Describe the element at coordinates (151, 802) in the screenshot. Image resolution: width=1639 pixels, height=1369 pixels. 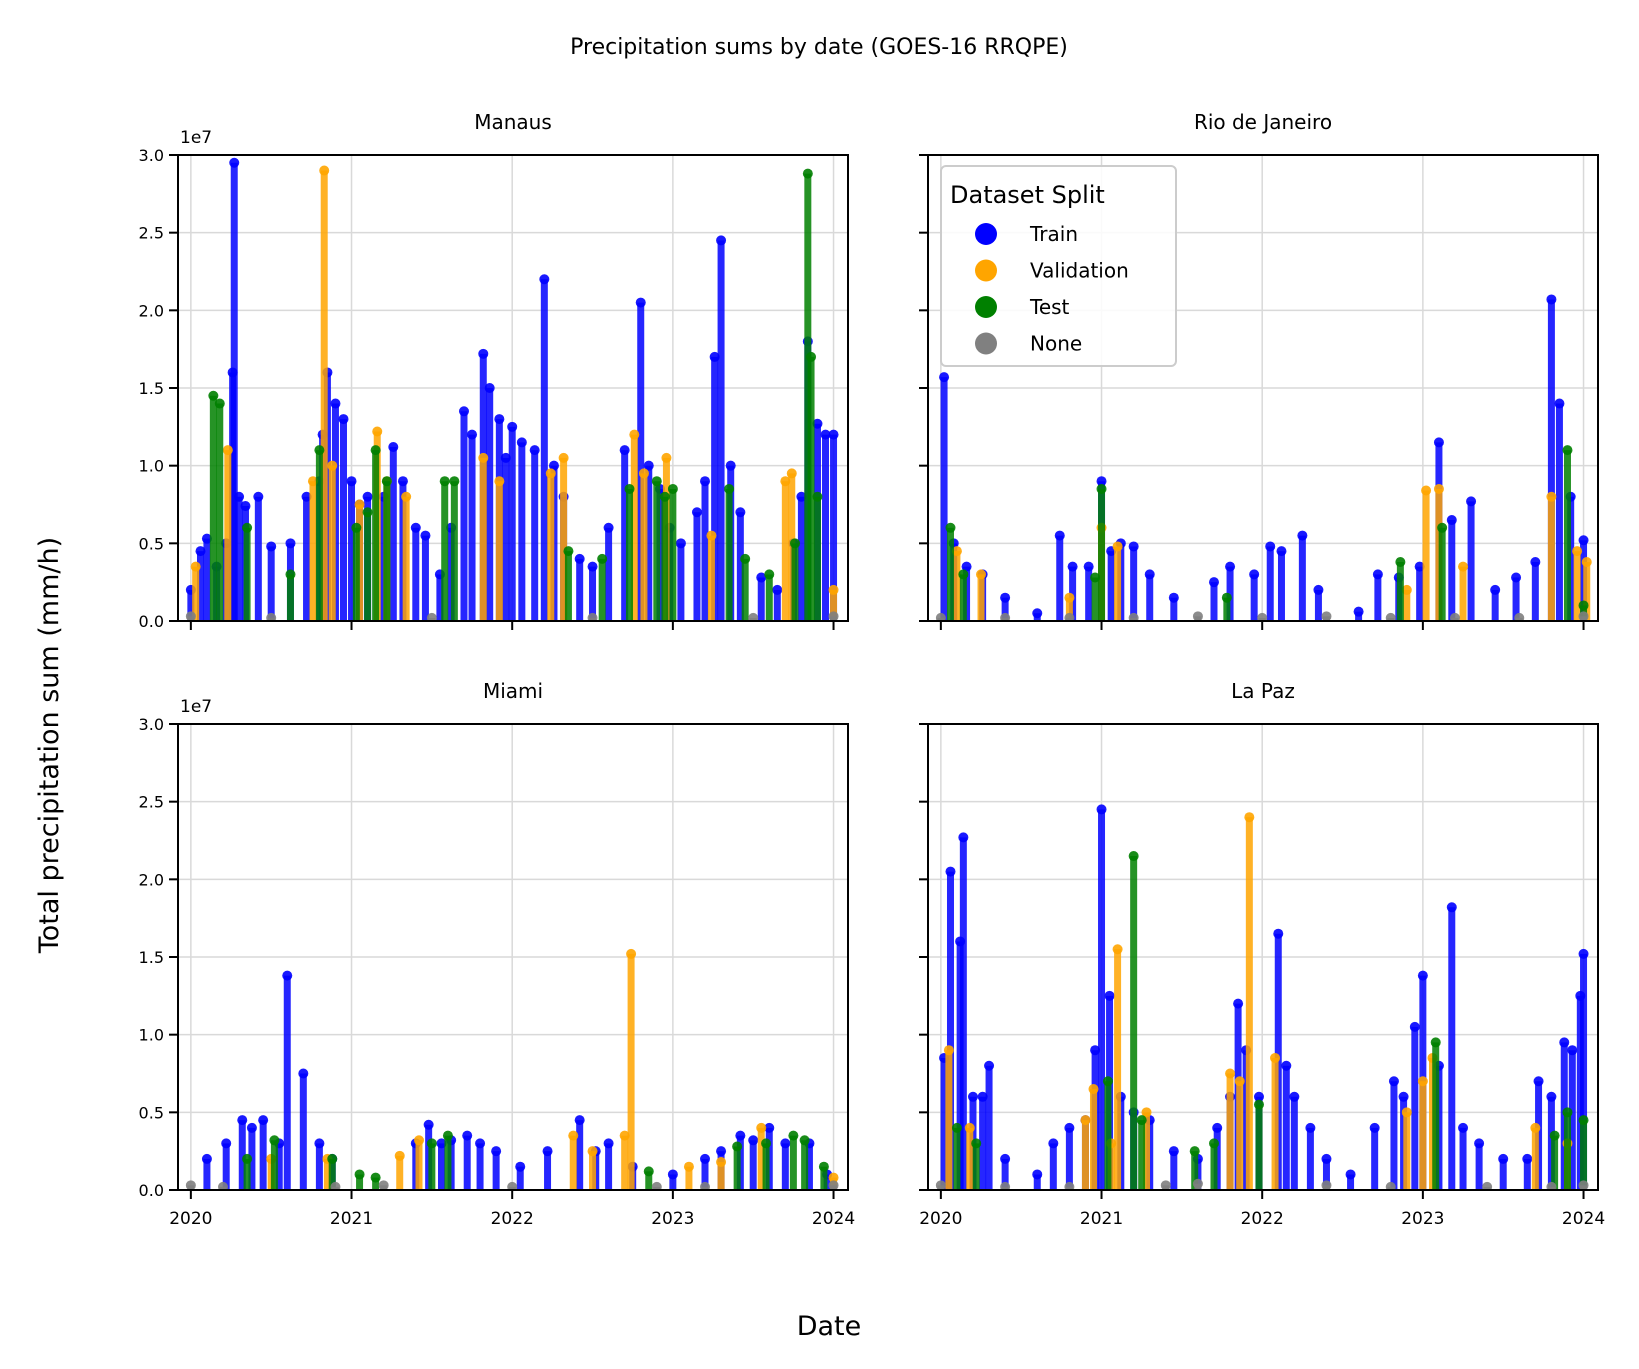
I see `y-tick-label: 2.5` at that location.